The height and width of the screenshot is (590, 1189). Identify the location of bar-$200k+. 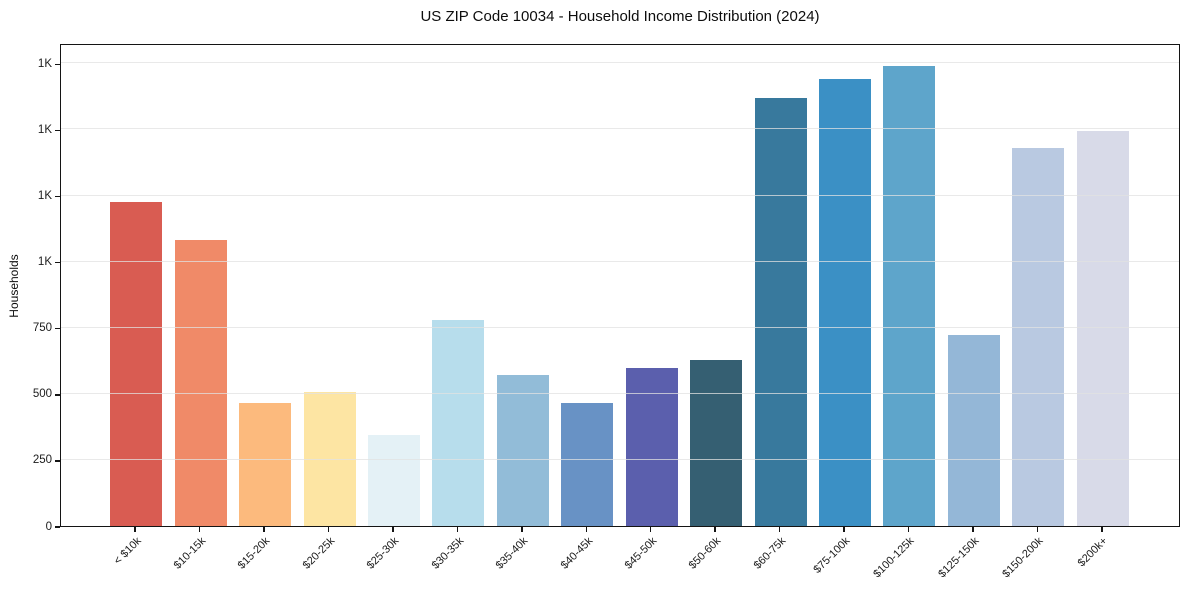
(1102, 328).